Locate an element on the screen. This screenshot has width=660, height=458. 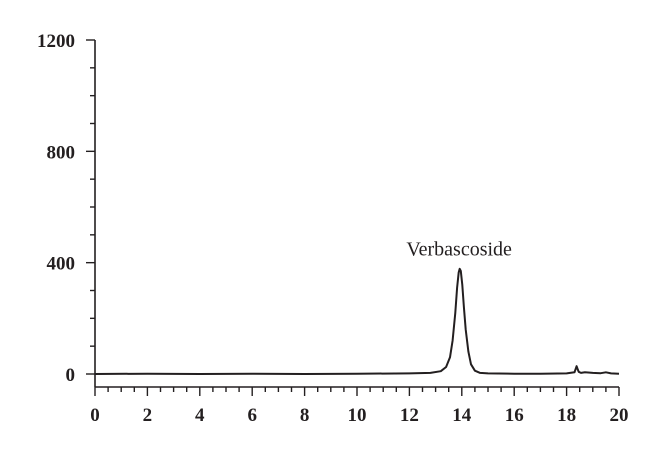
y-tick-label: 400 is located at coordinates (61, 264).